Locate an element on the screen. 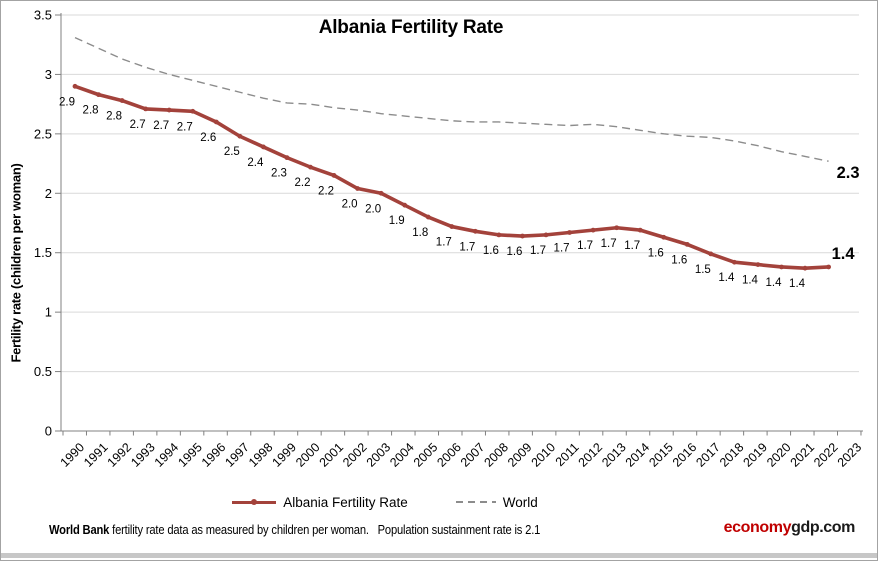 This screenshot has height=561, width=878. y-tick-label: 3.5 is located at coordinates (43, 15).